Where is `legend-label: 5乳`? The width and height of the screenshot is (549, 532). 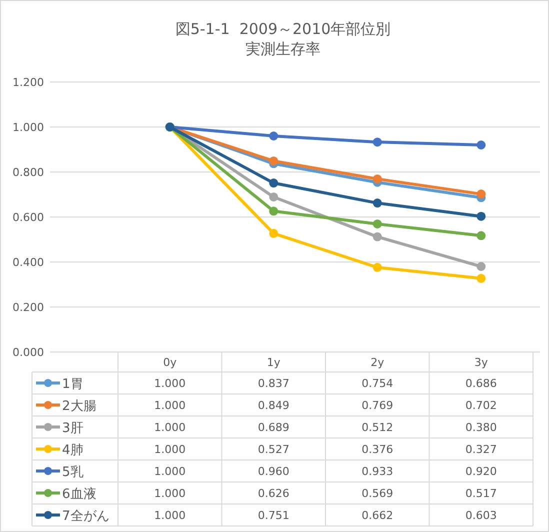
legend-label: 5乳 is located at coordinates (73, 472).